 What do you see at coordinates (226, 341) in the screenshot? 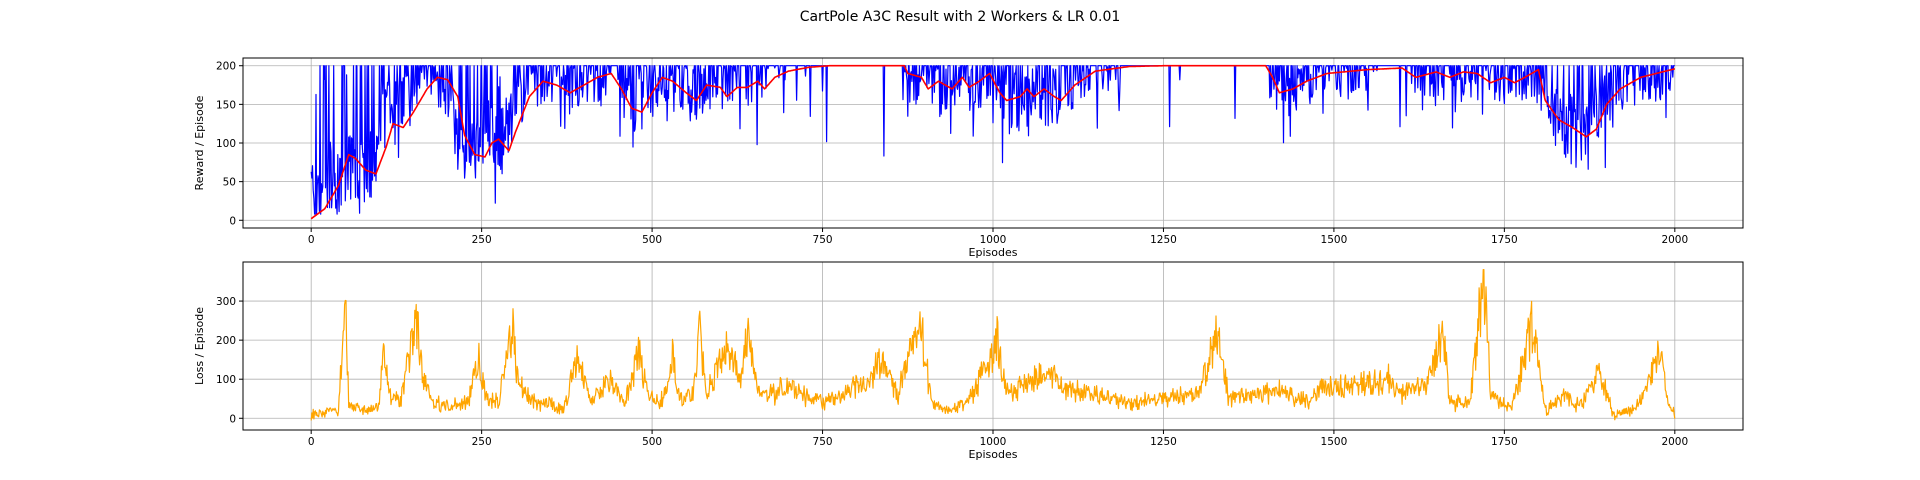
I see `loss-y-tick-label: 200` at bounding box center [226, 341].